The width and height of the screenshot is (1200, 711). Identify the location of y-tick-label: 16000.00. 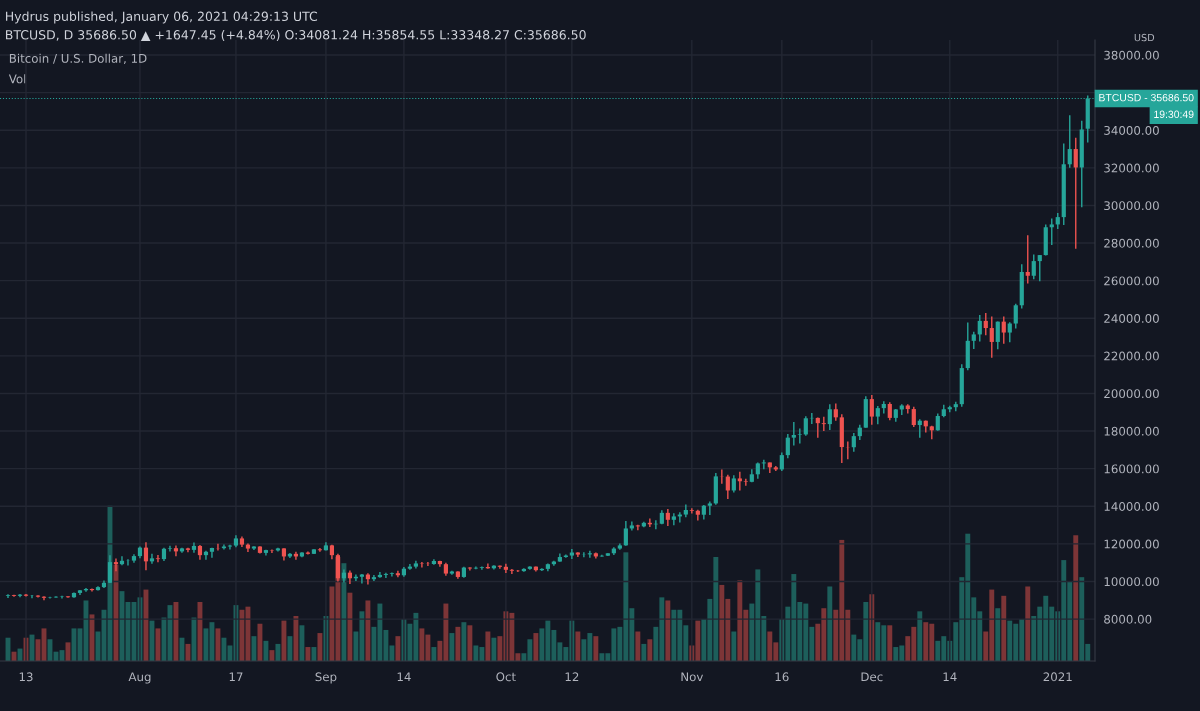
(1131, 469).